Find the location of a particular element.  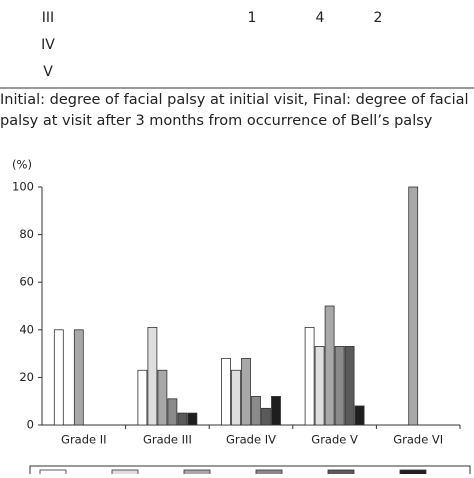

legend-box is located at coordinates (250, 471).